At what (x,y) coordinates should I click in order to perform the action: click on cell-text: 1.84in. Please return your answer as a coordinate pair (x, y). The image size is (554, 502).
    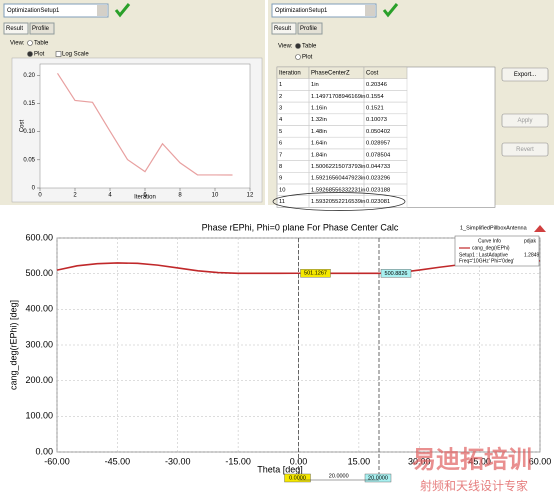
    Looking at the image, I should click on (319, 155).